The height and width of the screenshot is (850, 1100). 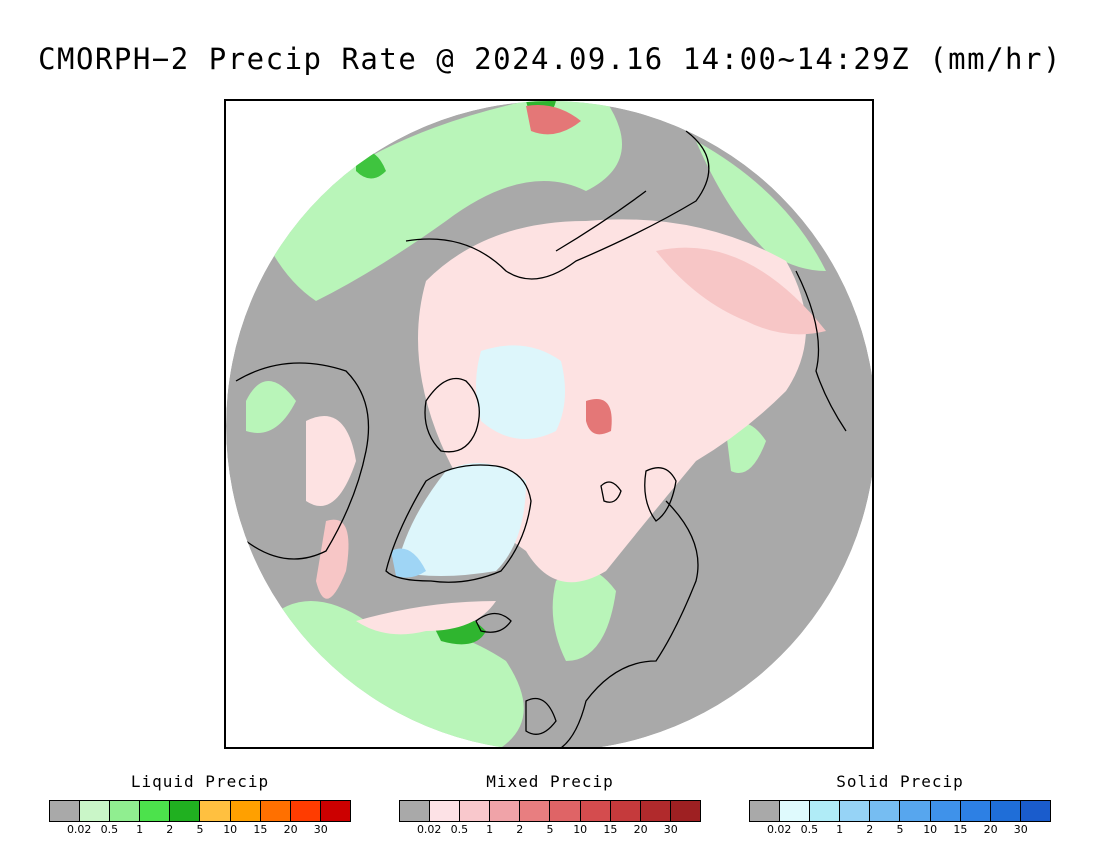 I want to click on liquid-precip-legend: Liquid Precip 0.02 0.5 1 2 5 10 15 20 30, so click(x=200, y=804).